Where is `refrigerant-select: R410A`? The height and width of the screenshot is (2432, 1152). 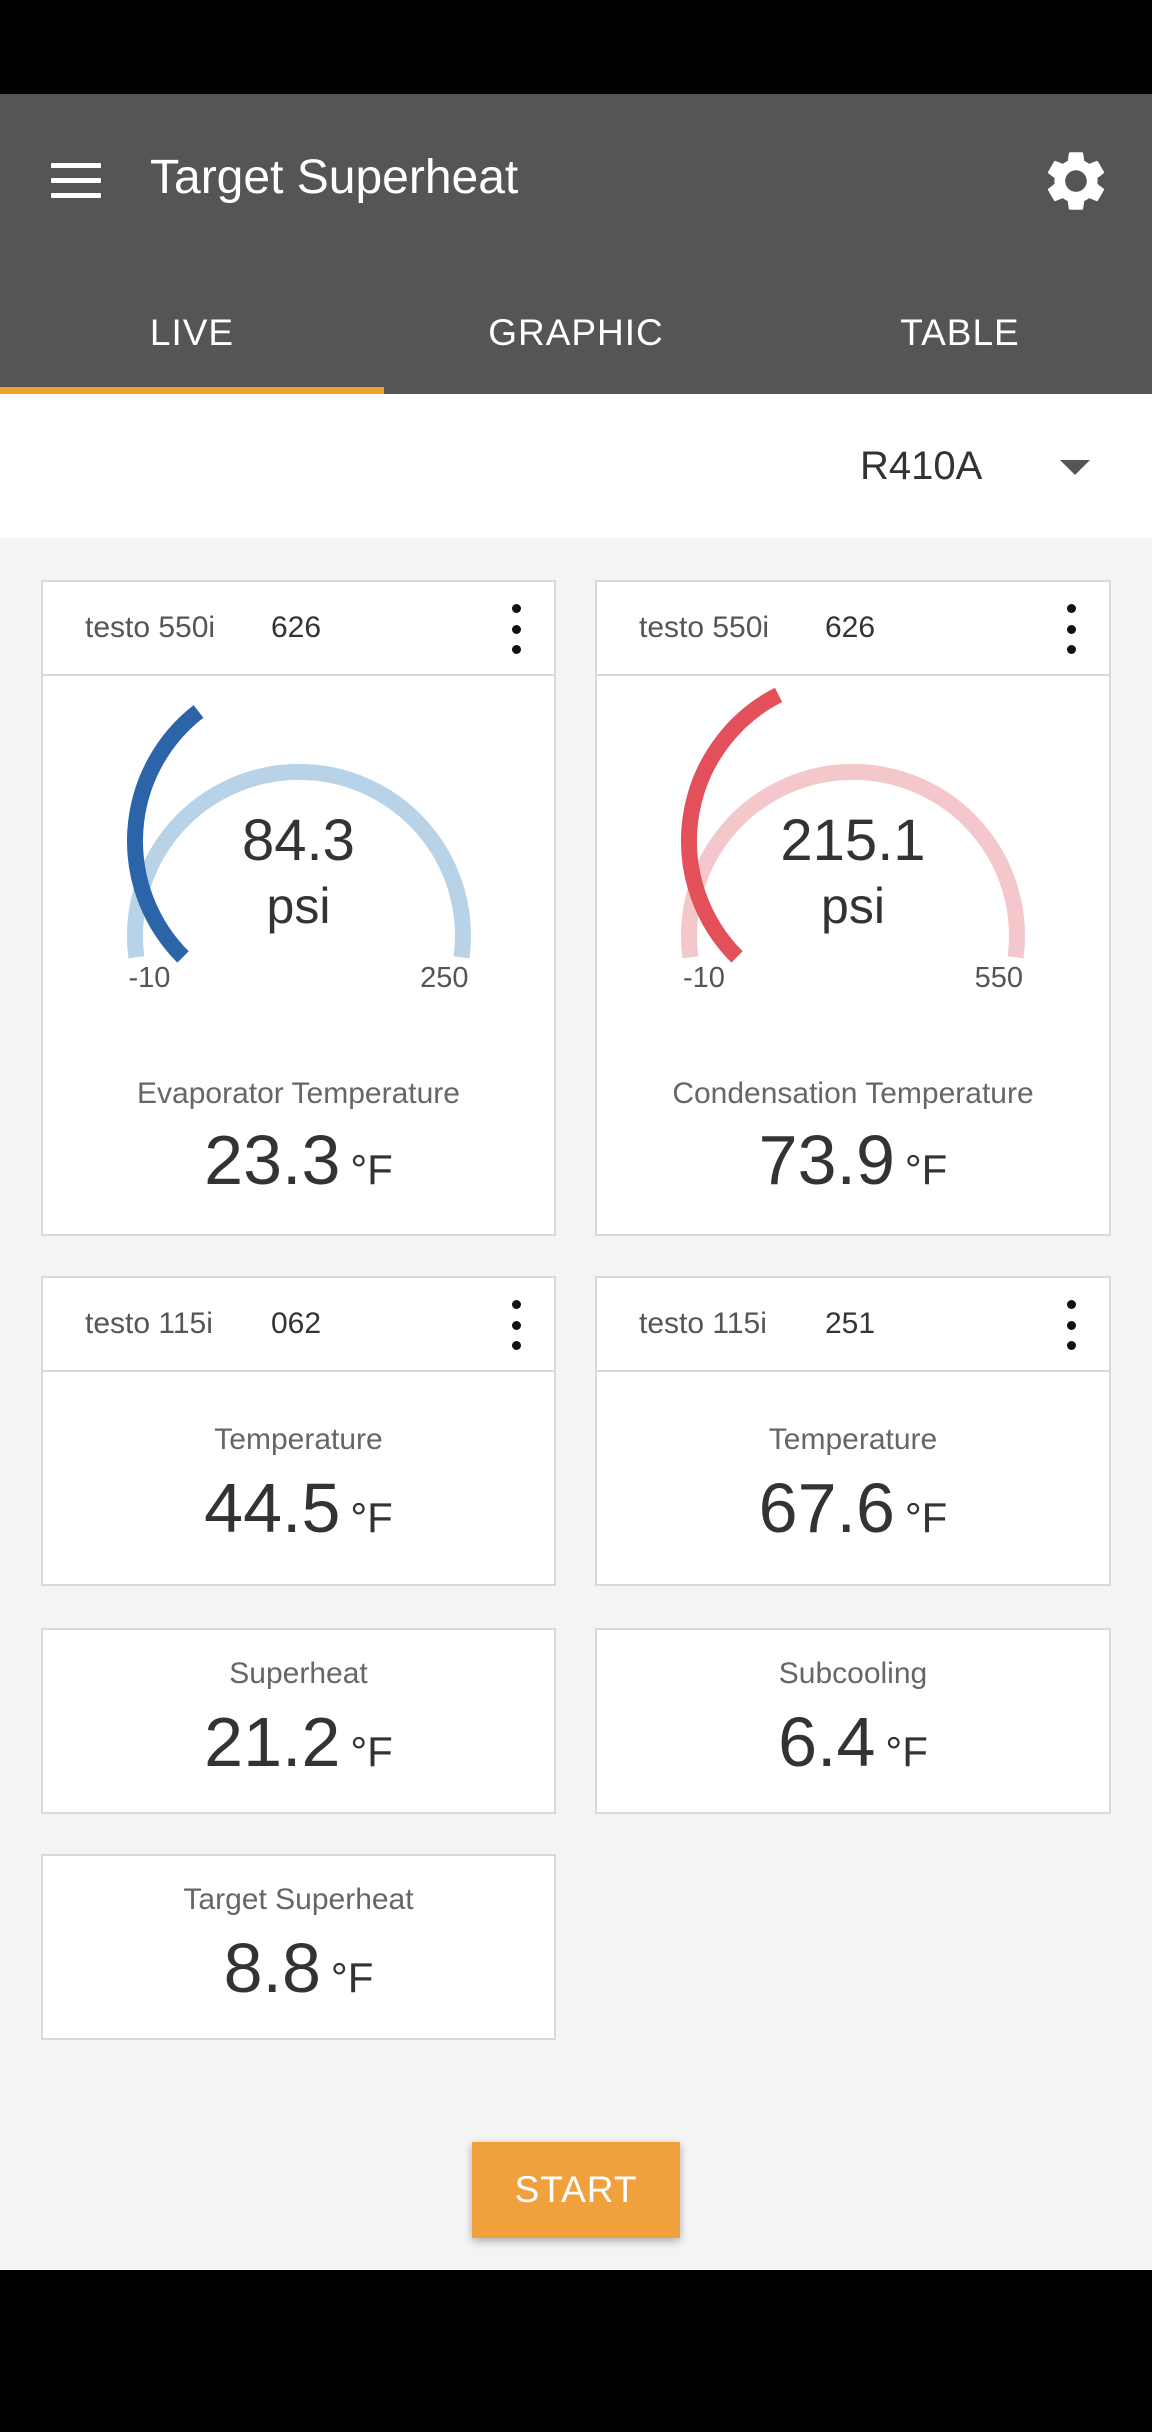
refrigerant-select: R410A is located at coordinates (975, 466).